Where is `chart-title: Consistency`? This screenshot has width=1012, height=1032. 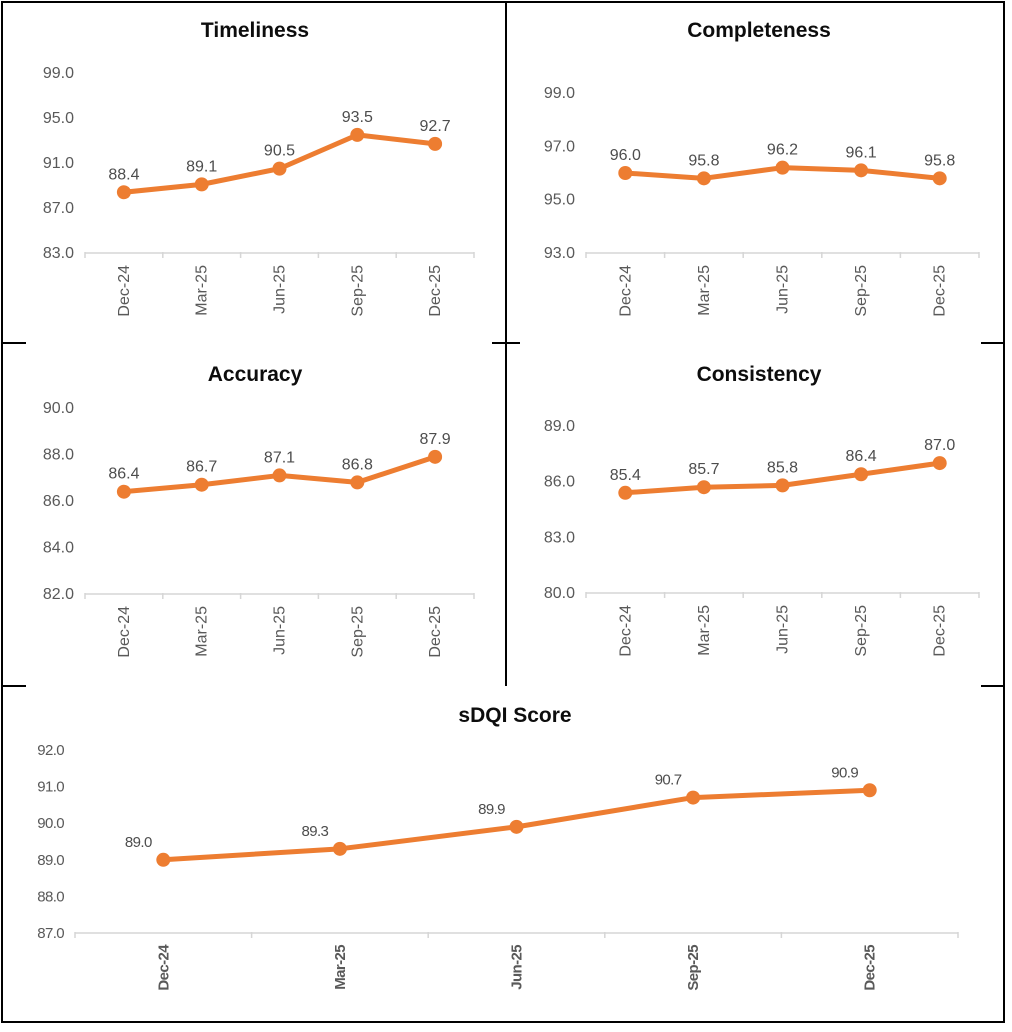
chart-title: Consistency is located at coordinates (759, 374).